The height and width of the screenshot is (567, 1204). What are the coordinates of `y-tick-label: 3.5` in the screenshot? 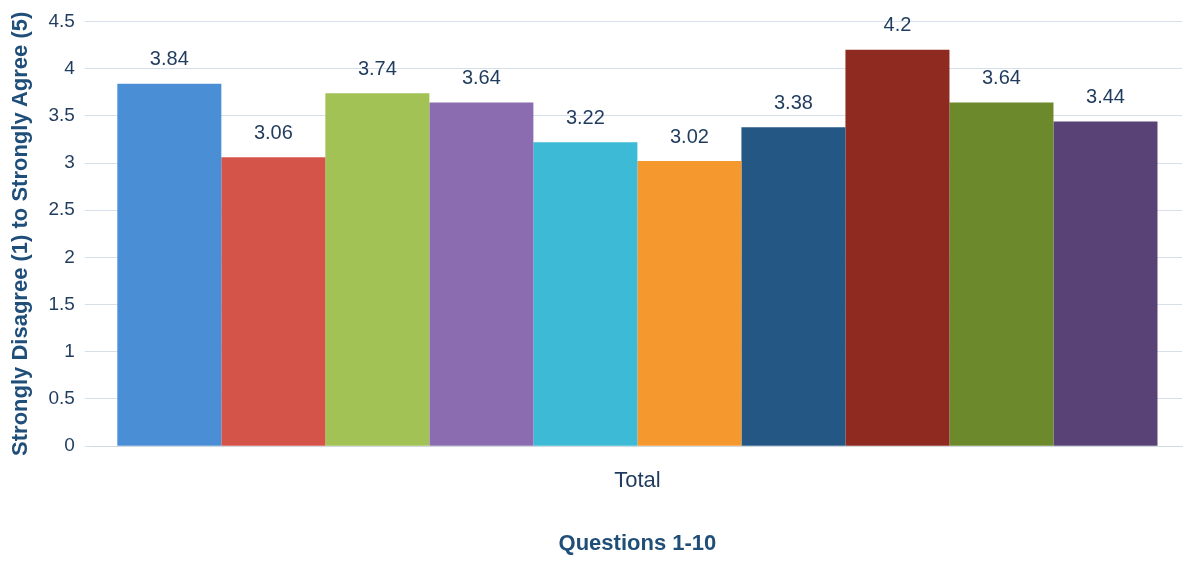 It's located at (61, 115).